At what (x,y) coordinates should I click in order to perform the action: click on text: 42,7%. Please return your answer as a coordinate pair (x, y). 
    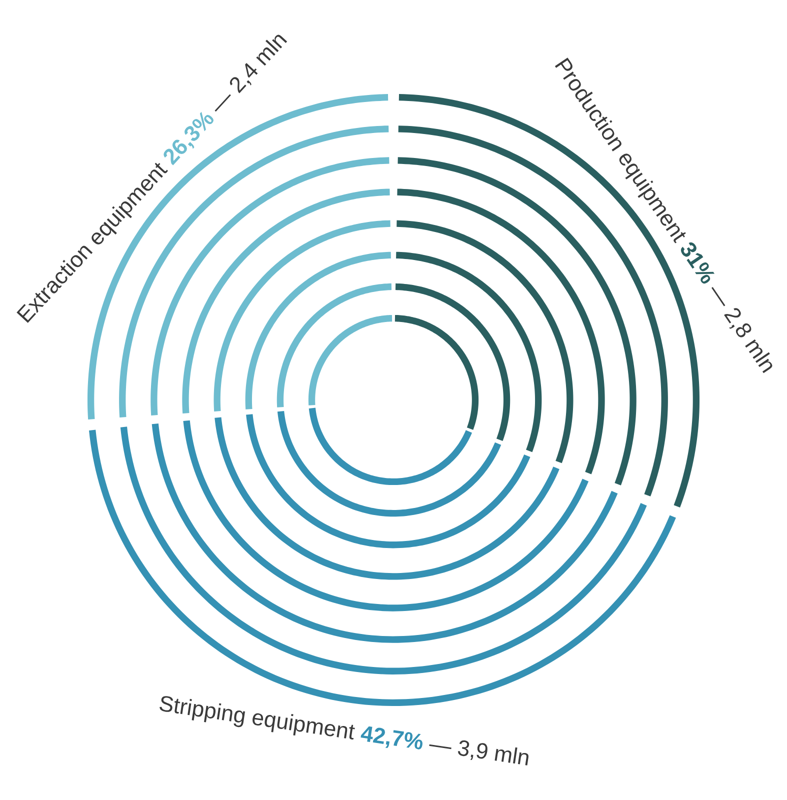
    Looking at the image, I should click on (392, 737).